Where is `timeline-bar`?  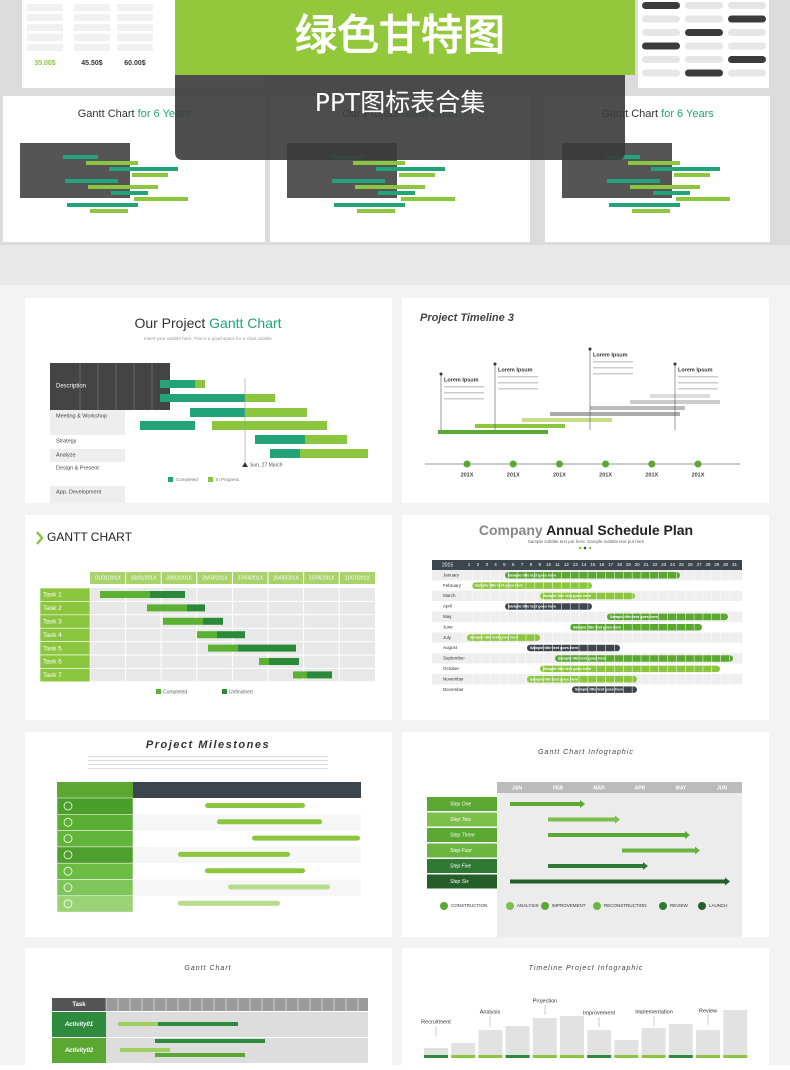 timeline-bar is located at coordinates (680, 396).